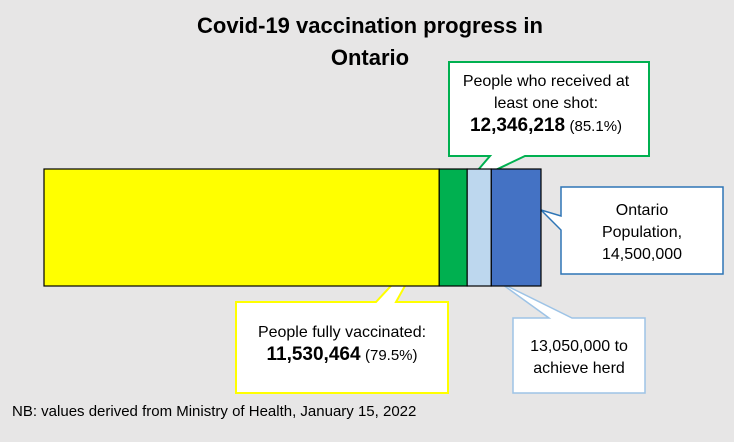 Image resolution: width=734 pixels, height=442 pixels. Describe the element at coordinates (313, 354) in the screenshot. I see `fully-vaccinated-value: 11,530,464` at that location.